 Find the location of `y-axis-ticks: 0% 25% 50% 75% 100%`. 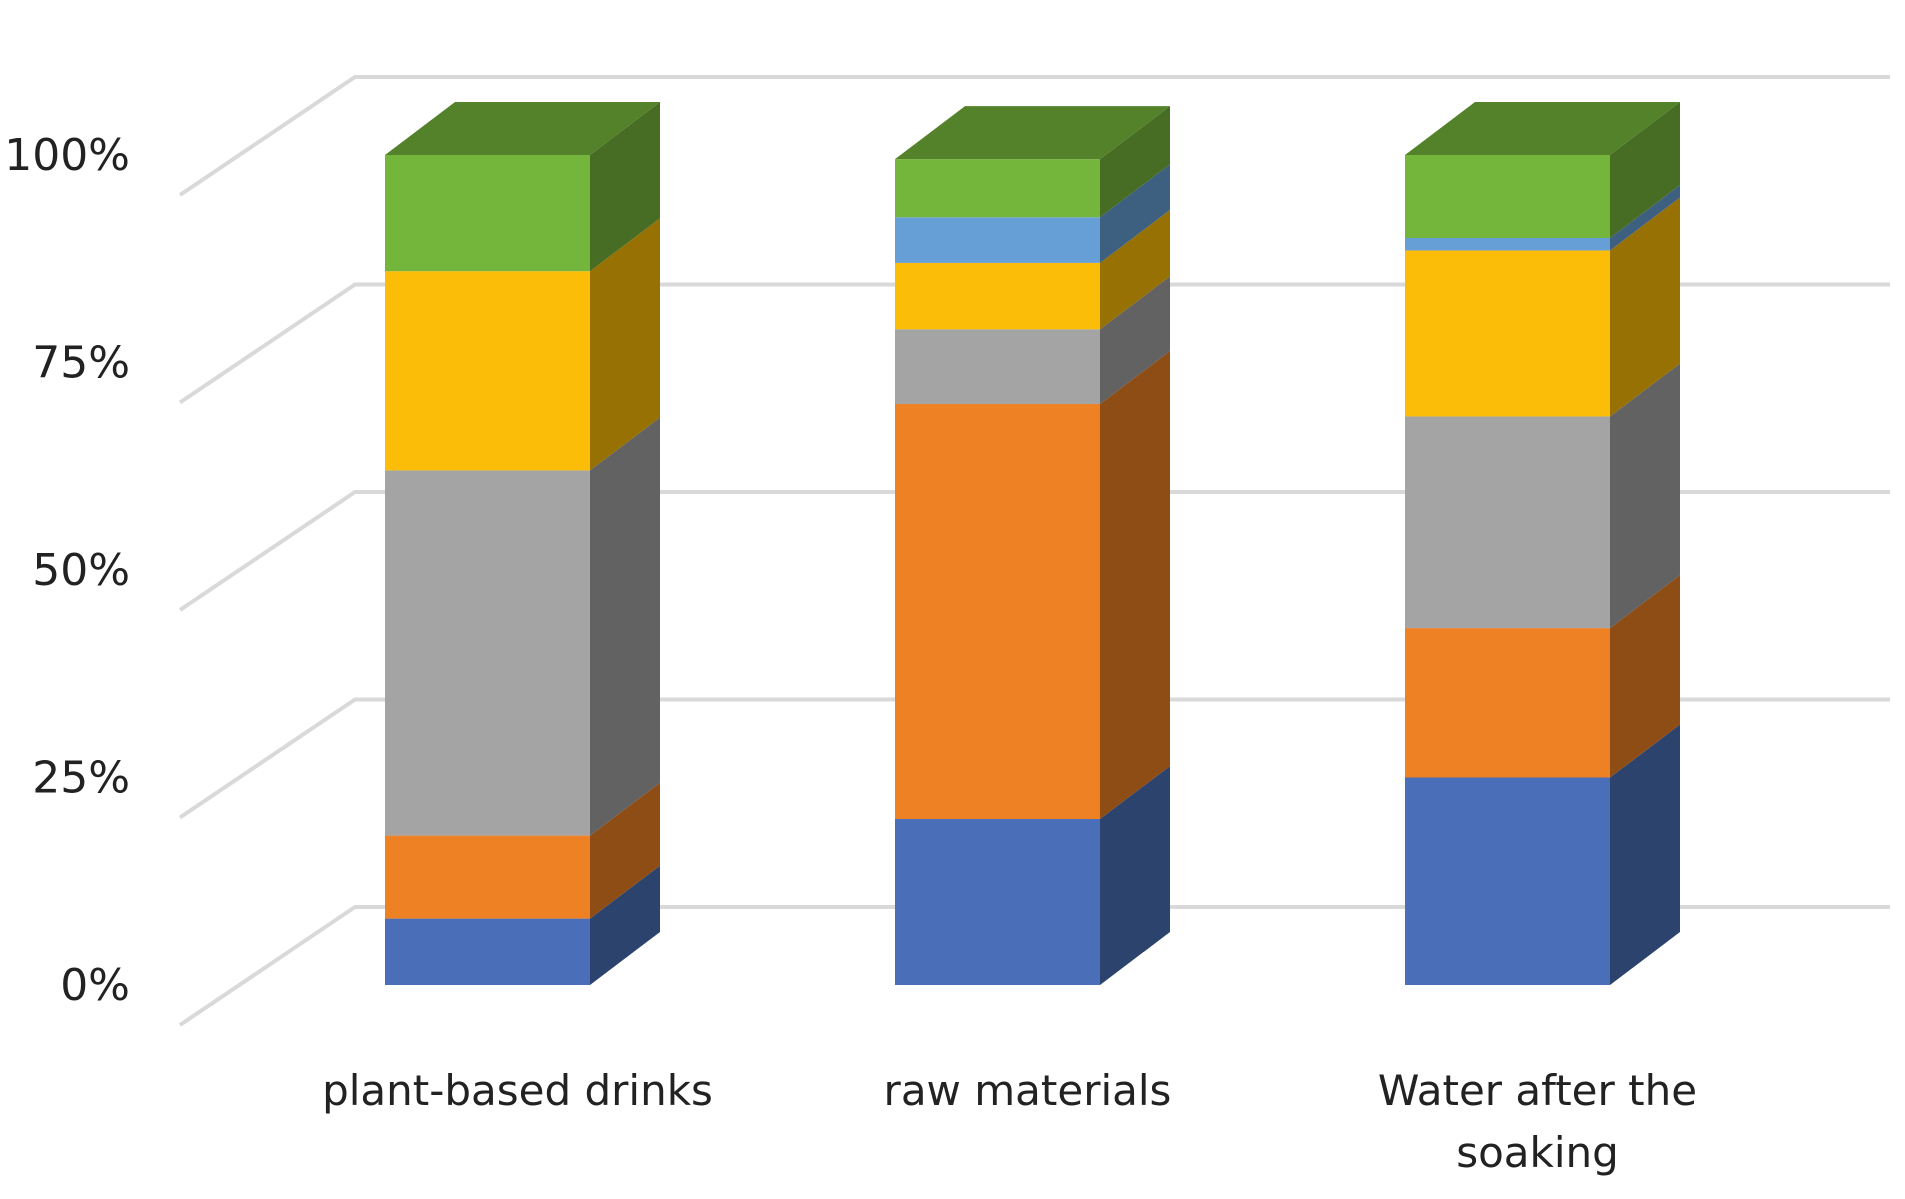

y-axis-ticks: 0% 25% 50% 75% 100% is located at coordinates (67, 570).